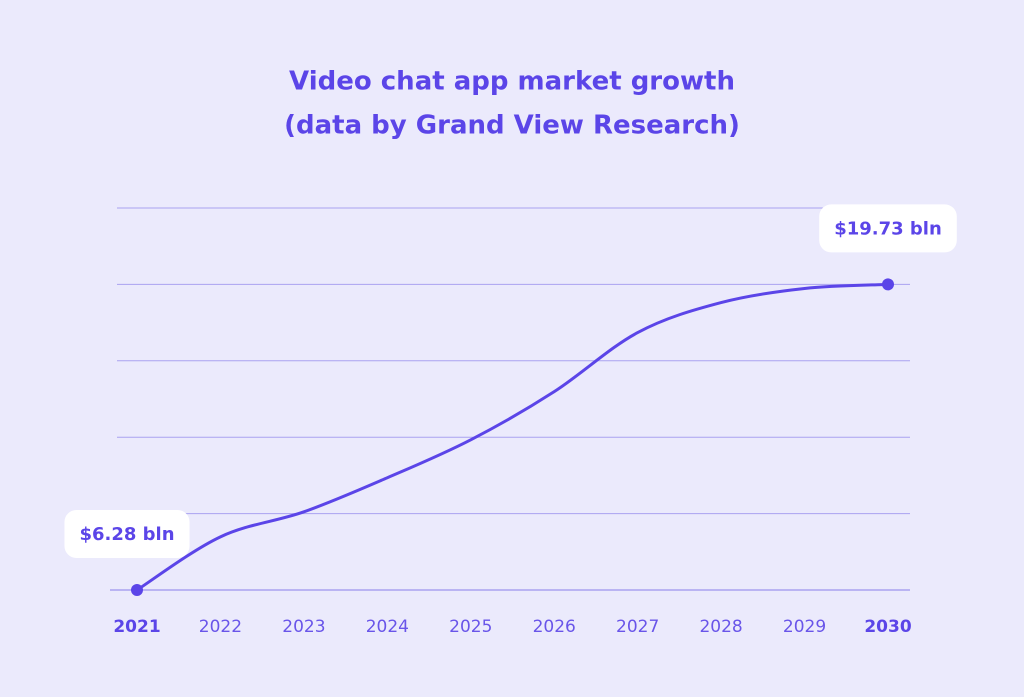 The image size is (1024, 697). Describe the element at coordinates (220, 627) in the screenshot. I see `x-tick-label: 2022` at that location.